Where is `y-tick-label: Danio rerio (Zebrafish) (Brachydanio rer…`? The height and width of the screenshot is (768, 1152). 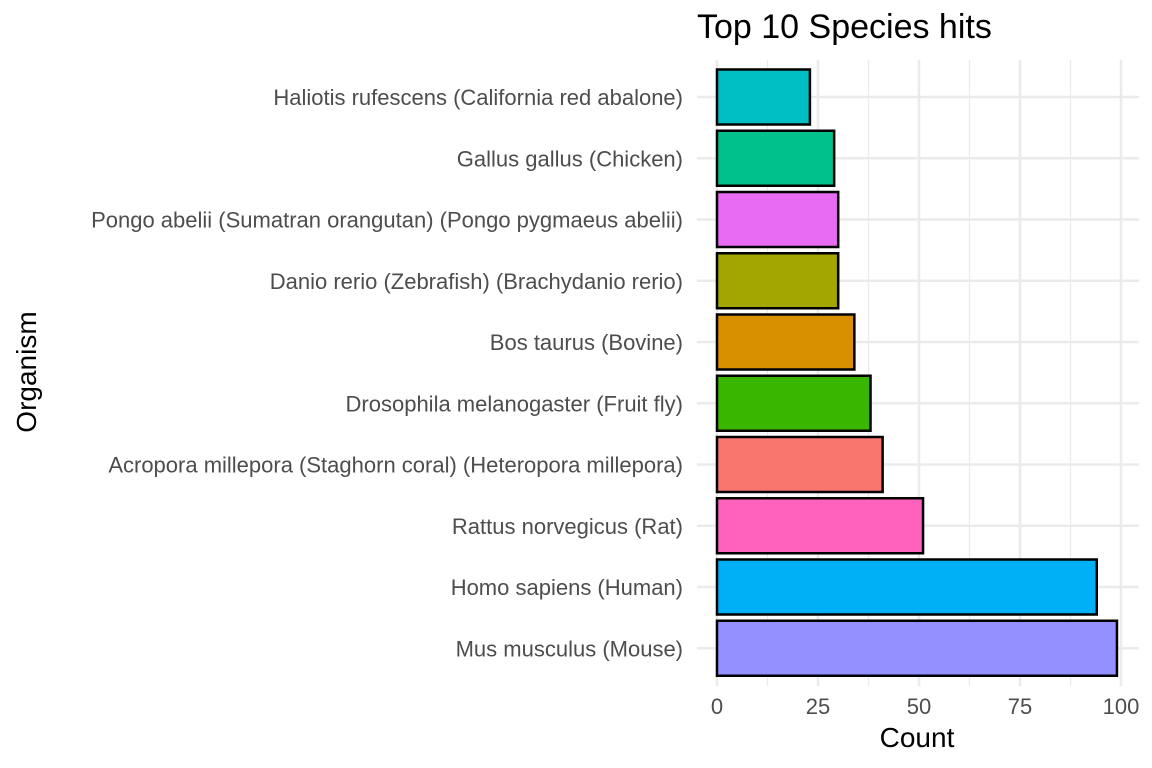
y-tick-label: Danio rerio (Zebrafish) (Brachydanio rer… is located at coordinates (476, 281).